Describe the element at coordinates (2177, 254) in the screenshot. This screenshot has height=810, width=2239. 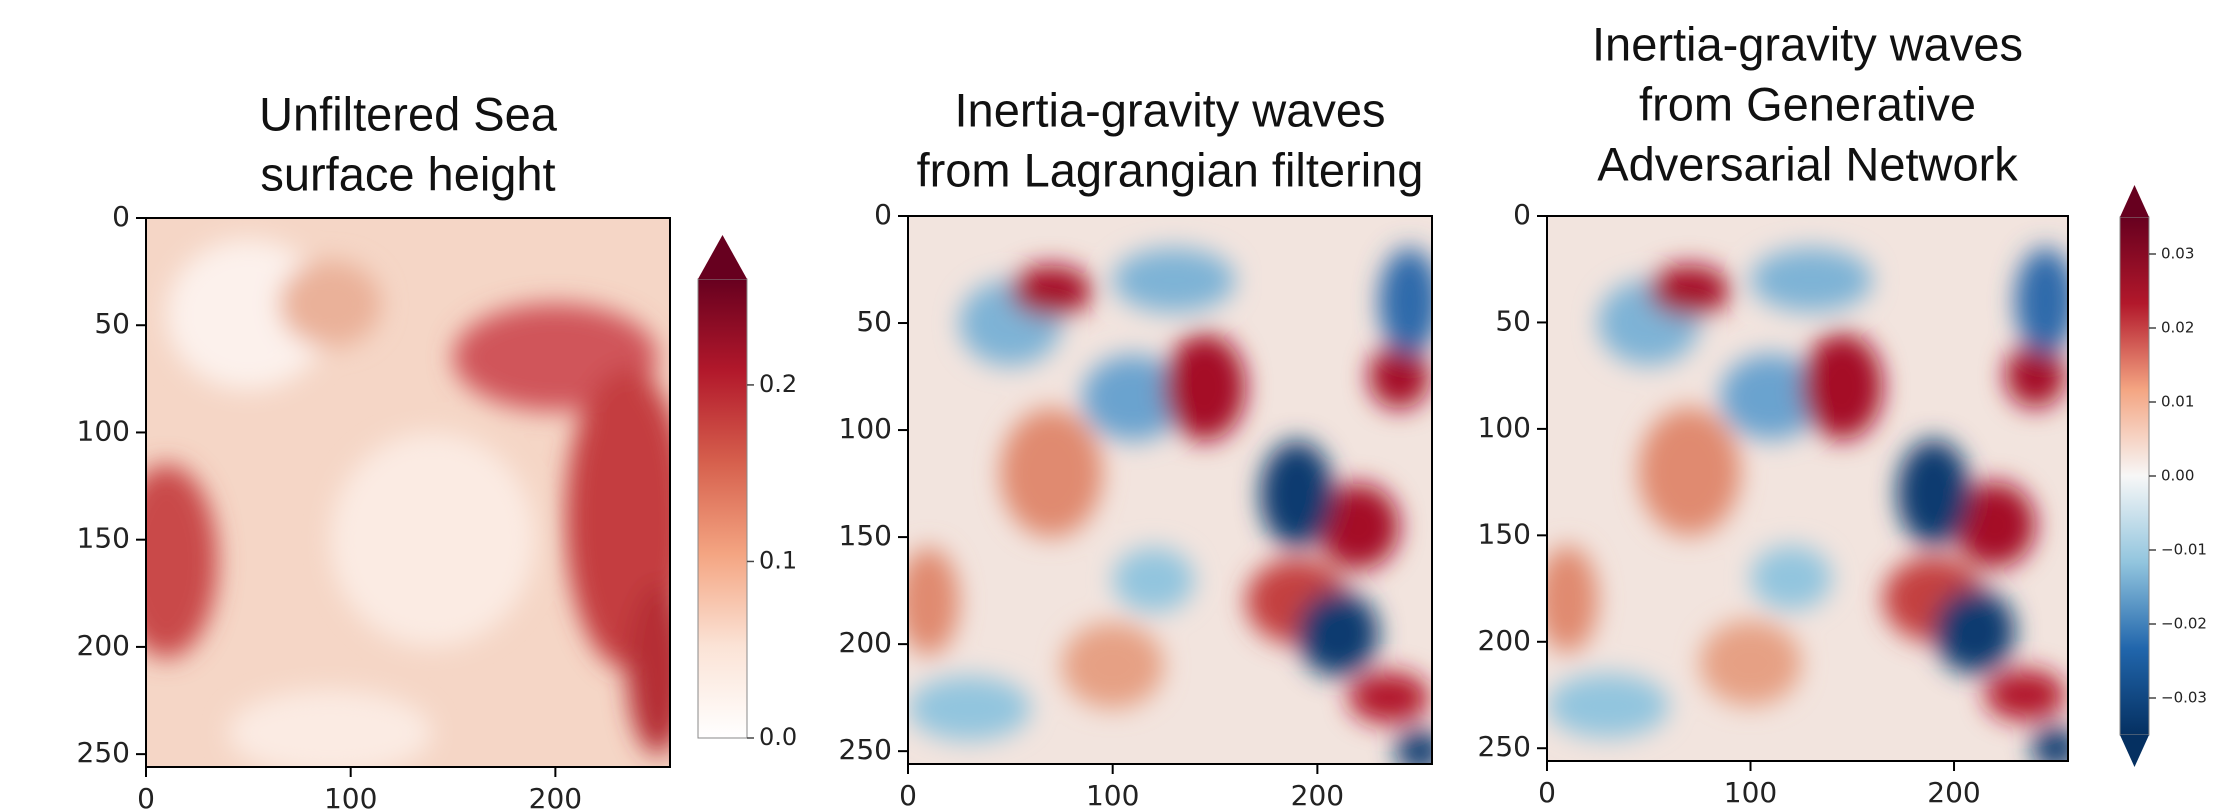
I see `colorbar-tick-label: 0.03` at that location.